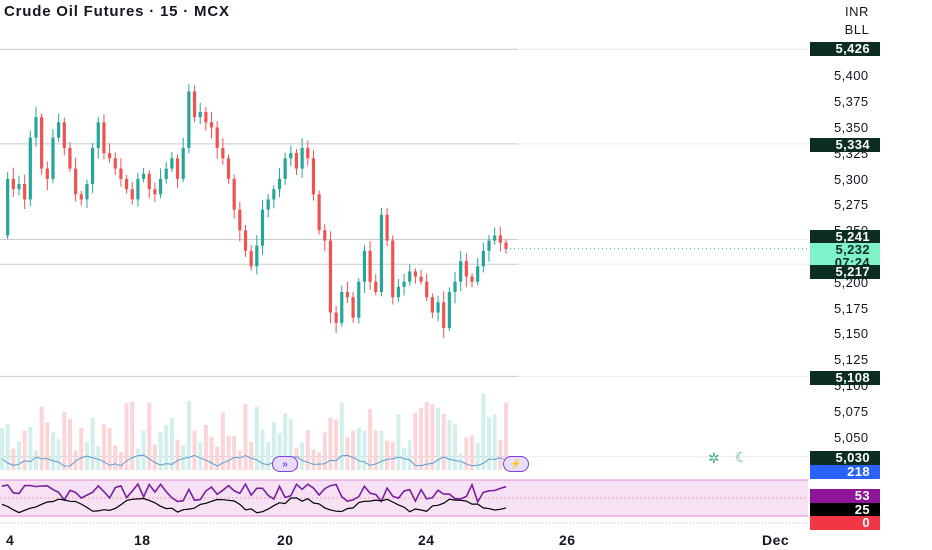 This screenshot has width=932, height=550. Describe the element at coordinates (845, 145) in the screenshot. I see `upper-level-tag: 5,334` at that location.